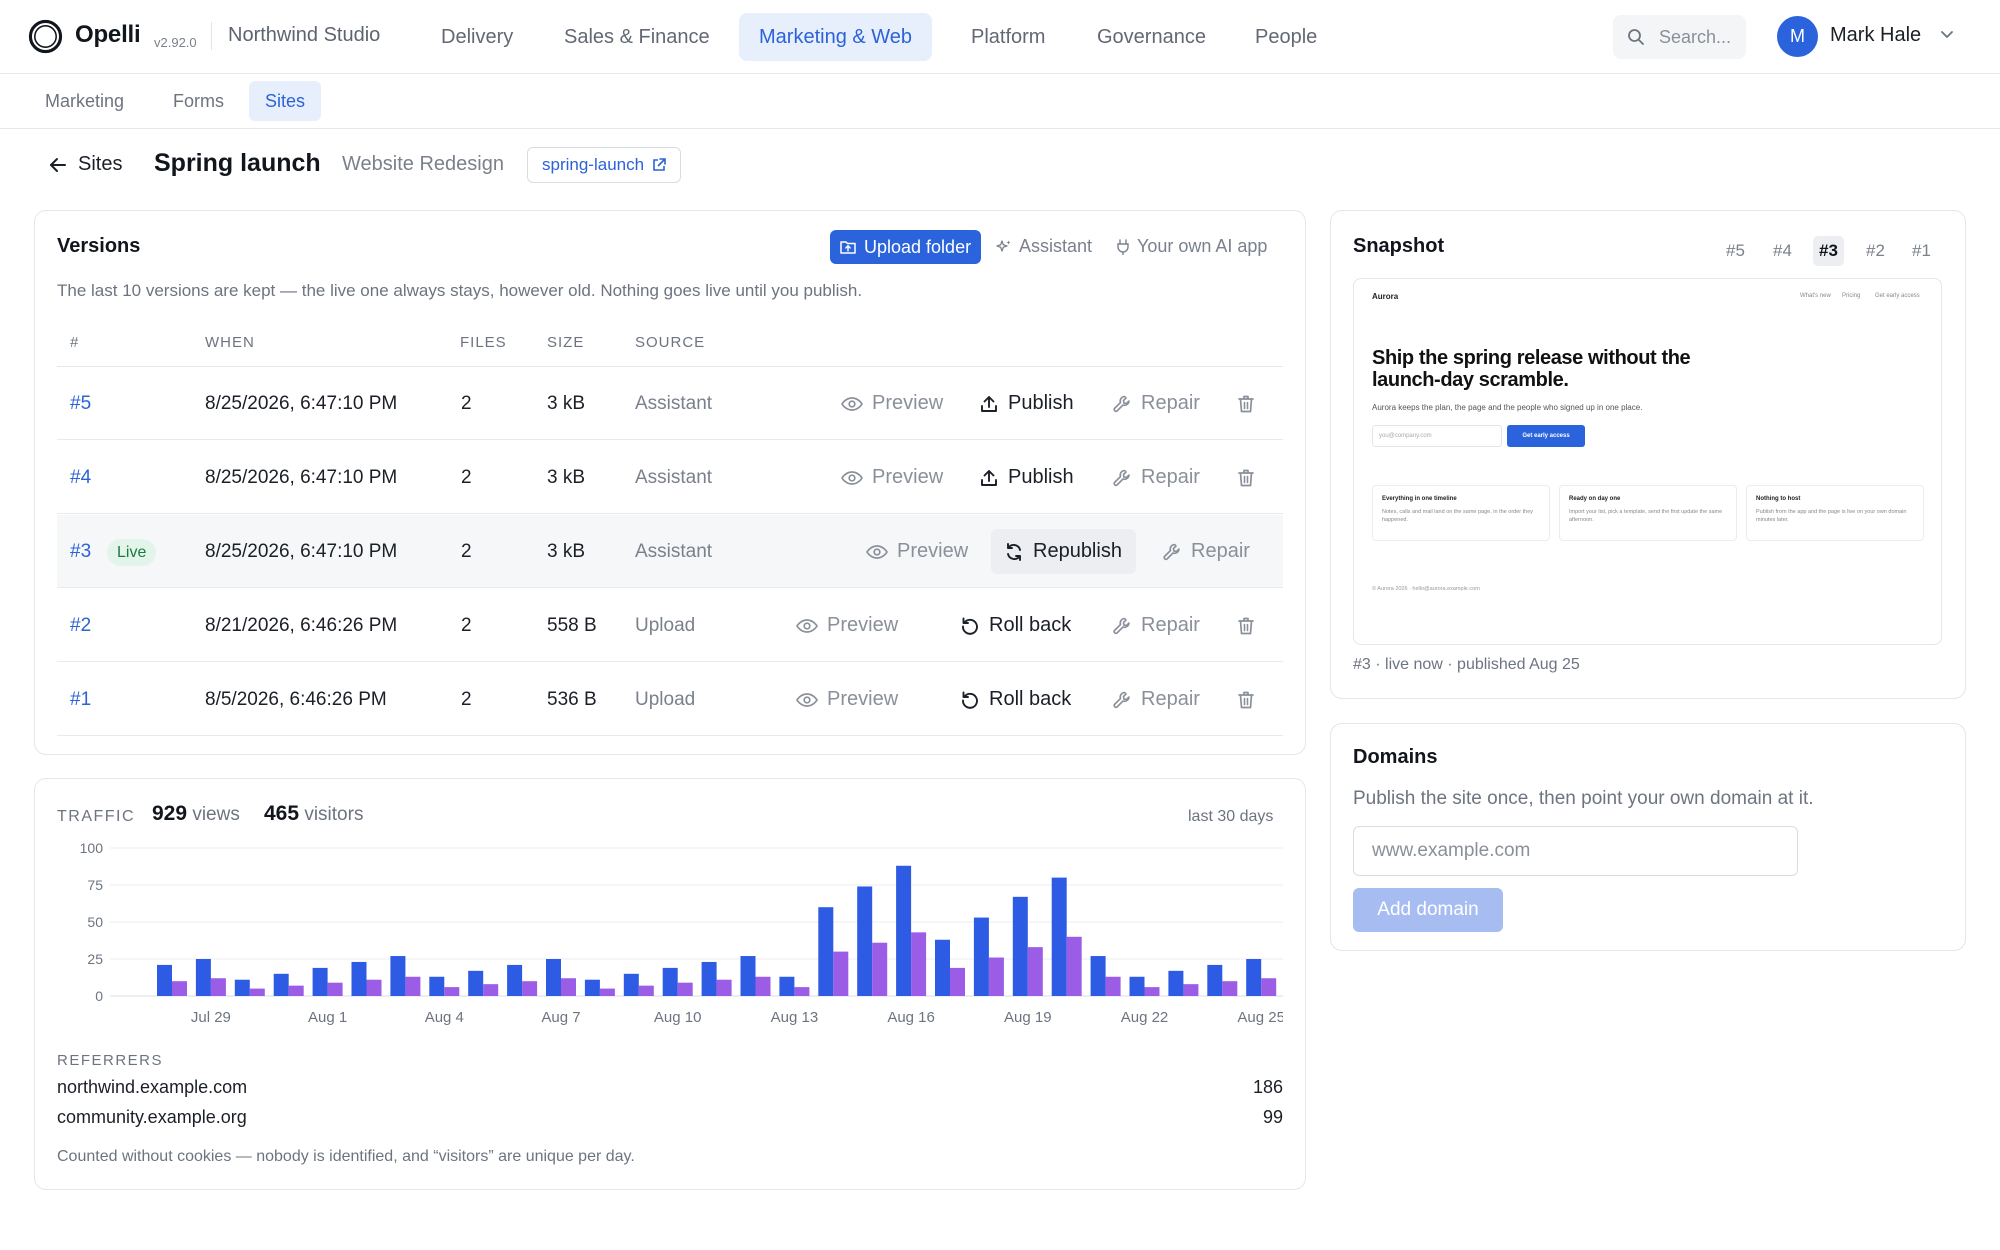 This screenshot has width=2000, height=1250. I want to click on version-number: #3, so click(81, 551).